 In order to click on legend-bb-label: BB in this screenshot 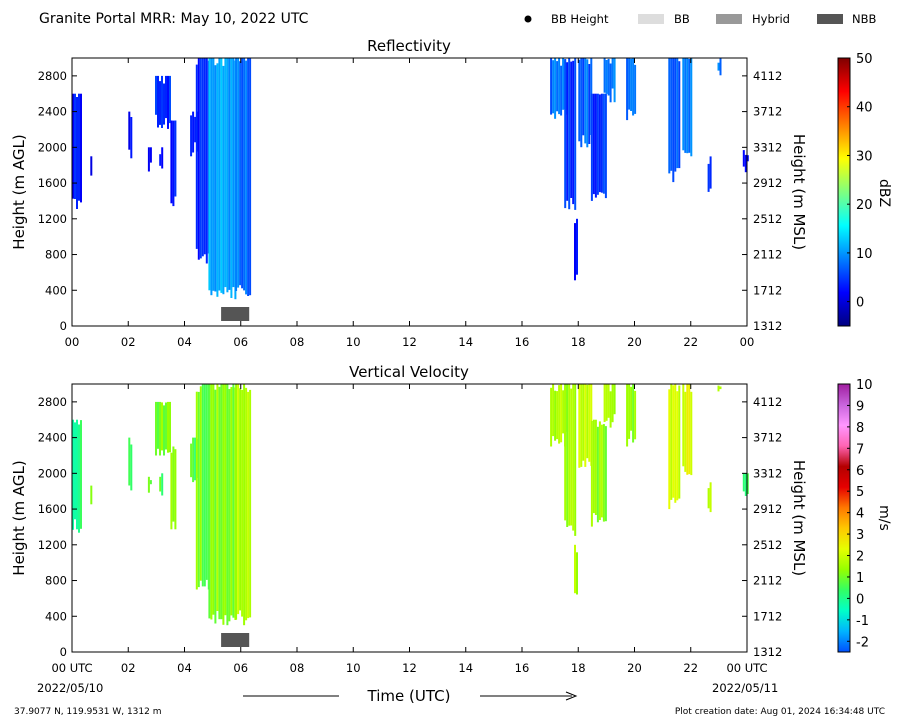, I will do `click(682, 19)`.